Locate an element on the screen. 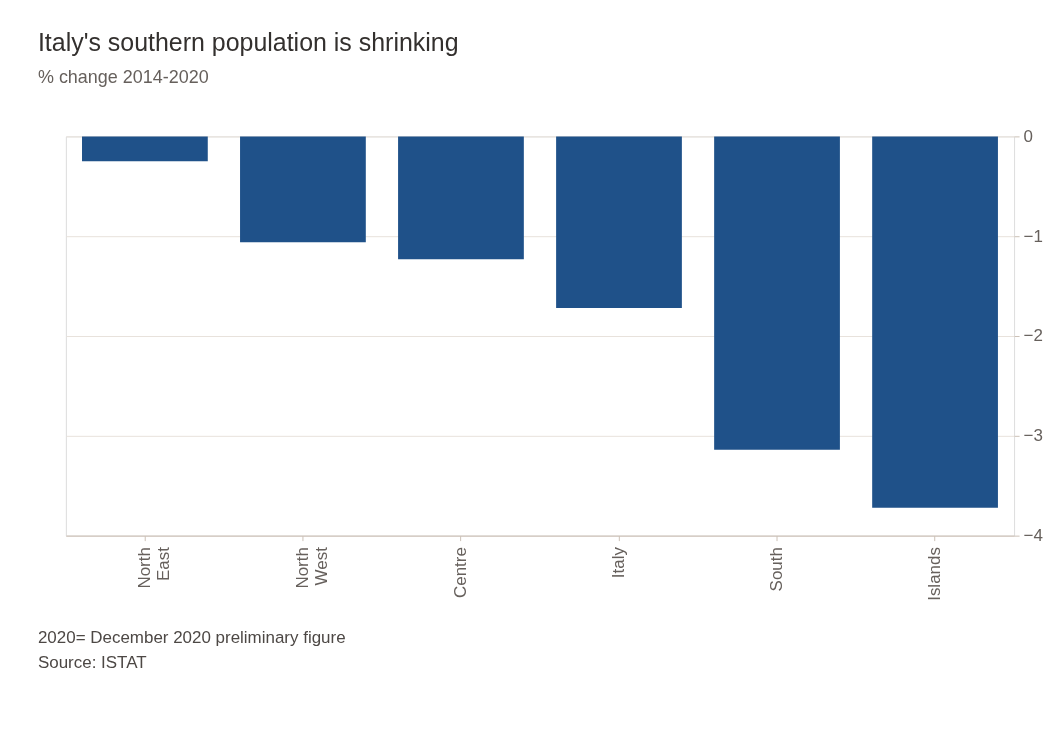 The height and width of the screenshot is (734, 1053). x-tick-label: North West is located at coordinates (311, 567).